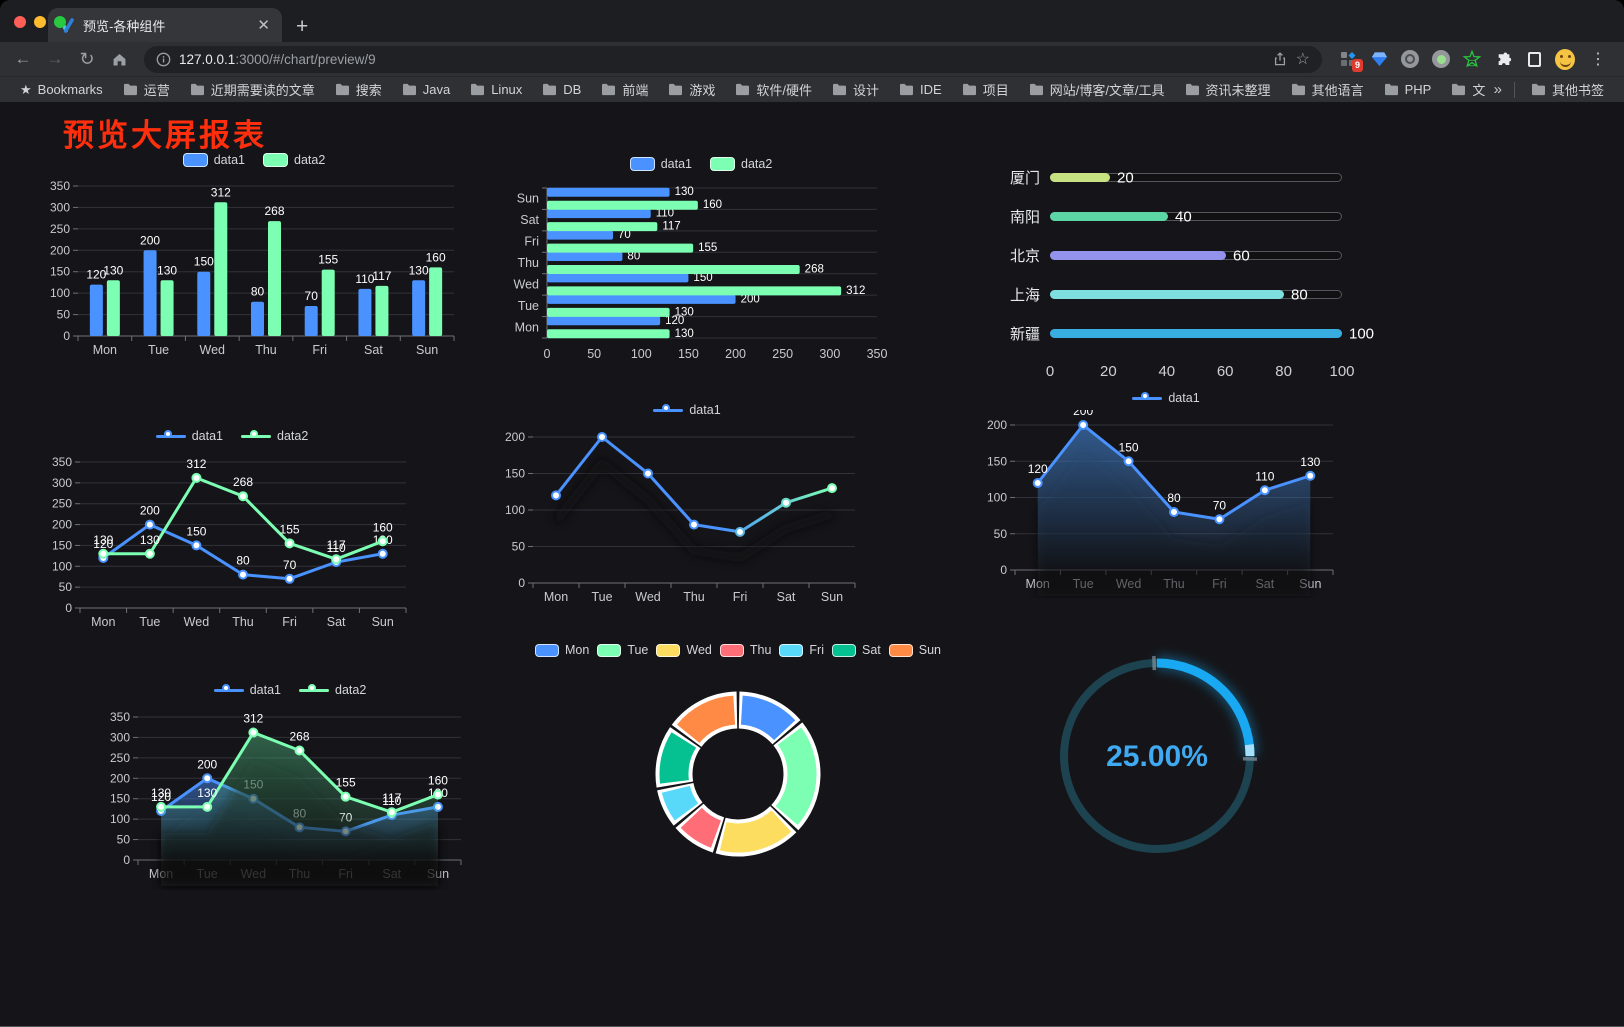 This screenshot has height=1027, width=1624. I want to click on legend-item-fri: Fri, so click(801, 650).